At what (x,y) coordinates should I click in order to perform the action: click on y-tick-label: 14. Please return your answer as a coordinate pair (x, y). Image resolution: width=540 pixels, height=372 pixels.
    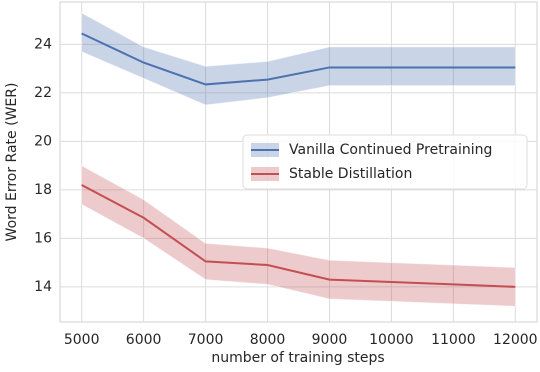
    Looking at the image, I should click on (43, 287).